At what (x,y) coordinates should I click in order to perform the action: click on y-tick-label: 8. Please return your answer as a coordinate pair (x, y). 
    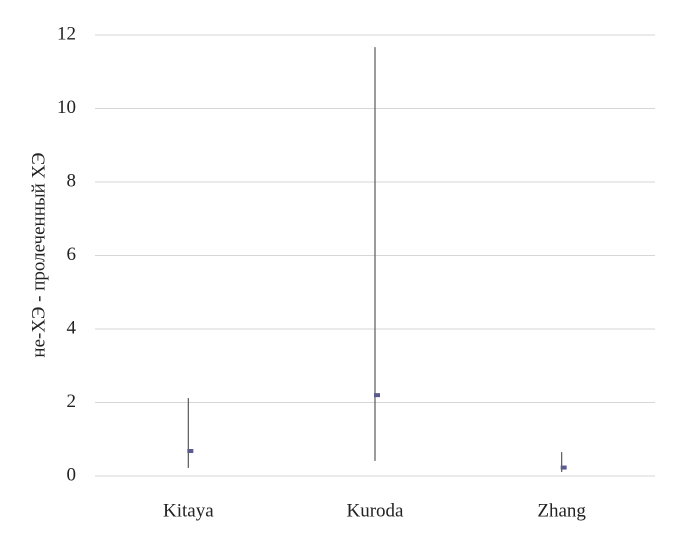
    Looking at the image, I should click on (72, 180).